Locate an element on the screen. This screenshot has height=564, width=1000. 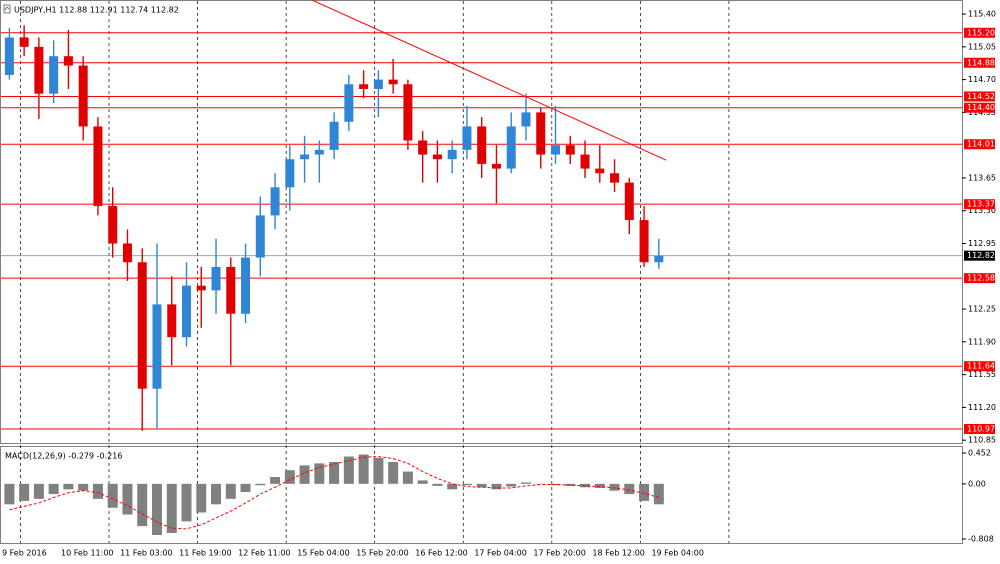
level-label: 115.20 is located at coordinates (981, 32).